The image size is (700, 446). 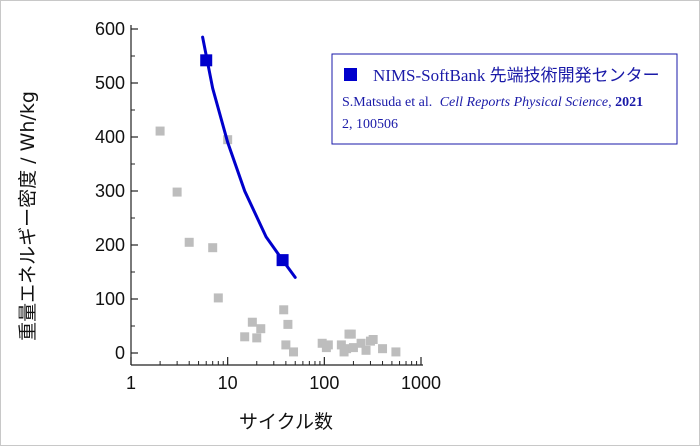 I want to click on y-axis-title: 重量エネルギー密度 / Wh/kg, so click(x=28, y=216).